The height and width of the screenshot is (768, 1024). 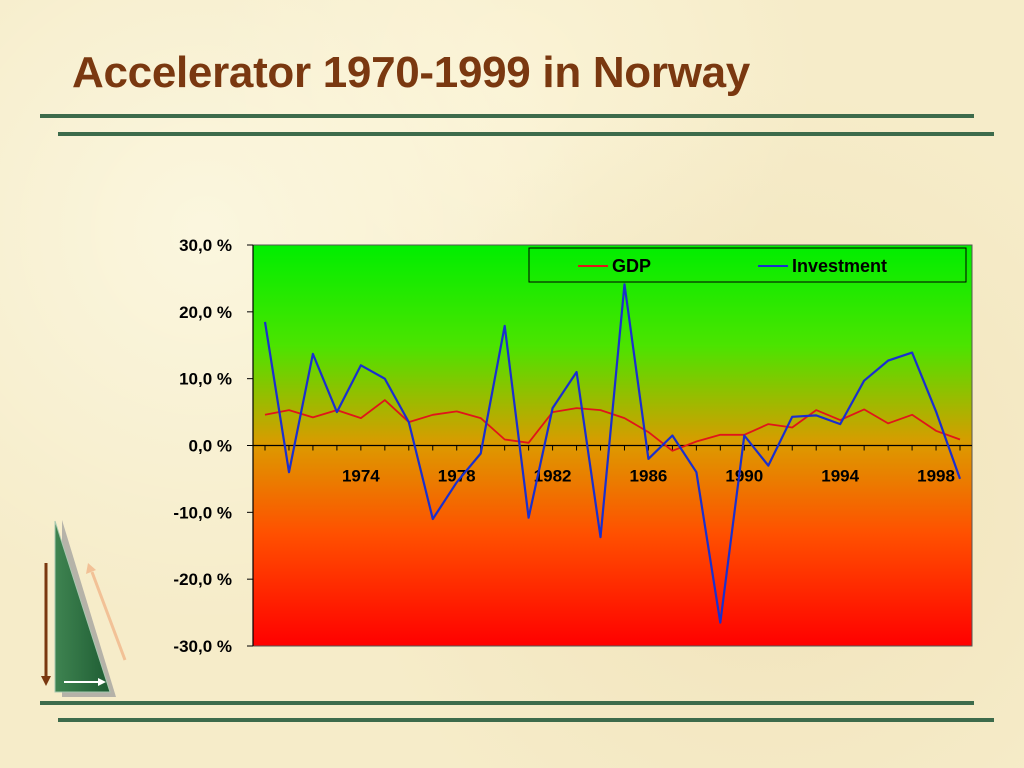 I want to click on y-tick-label: -10,0 %, so click(x=202, y=512).